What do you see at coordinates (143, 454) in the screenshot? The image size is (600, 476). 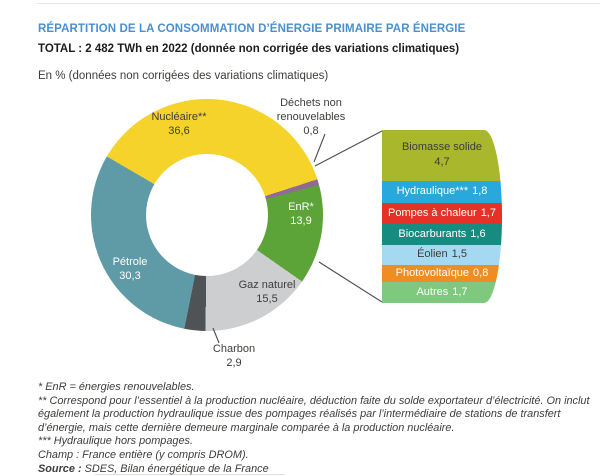 I see `footnote-champ: Champ : France entière (y compris DROM).` at bounding box center [143, 454].